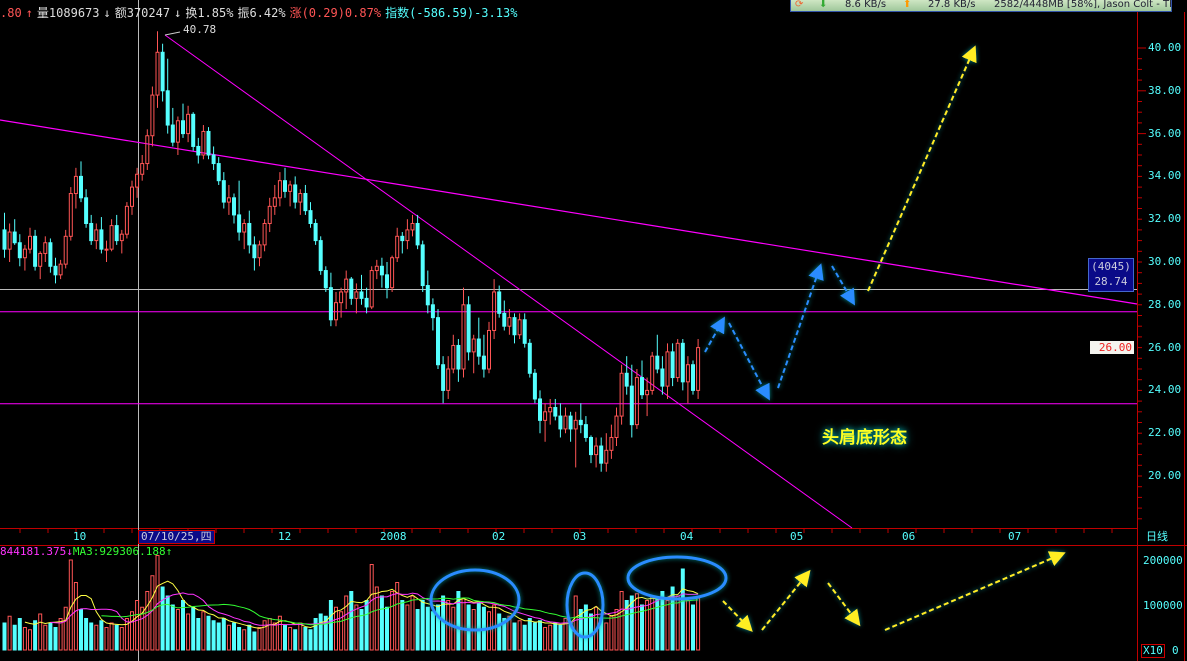 The height and width of the screenshot is (661, 1187). What do you see at coordinates (1157, 536) in the screenshot?
I see `period-selector: 日线` at bounding box center [1157, 536].